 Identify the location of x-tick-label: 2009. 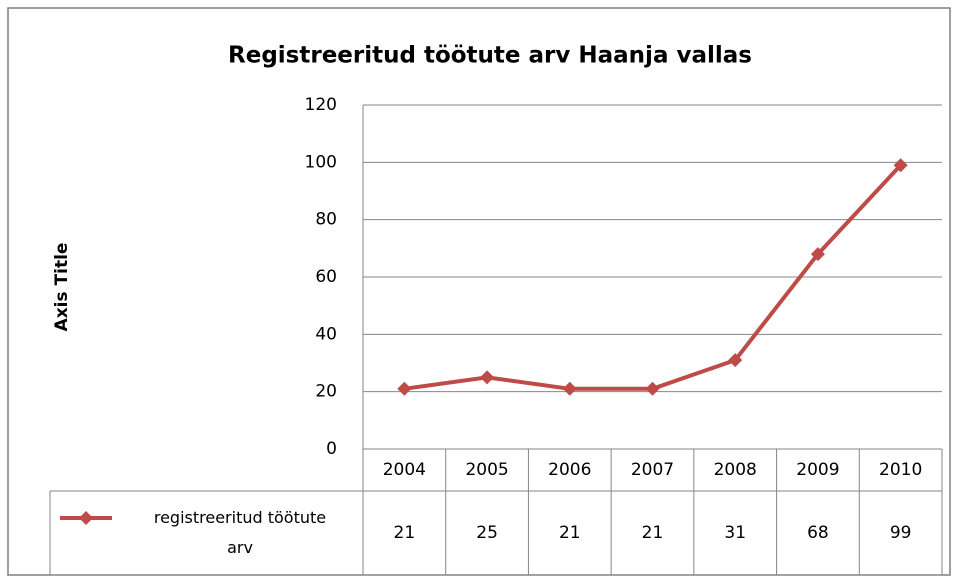
(817, 470).